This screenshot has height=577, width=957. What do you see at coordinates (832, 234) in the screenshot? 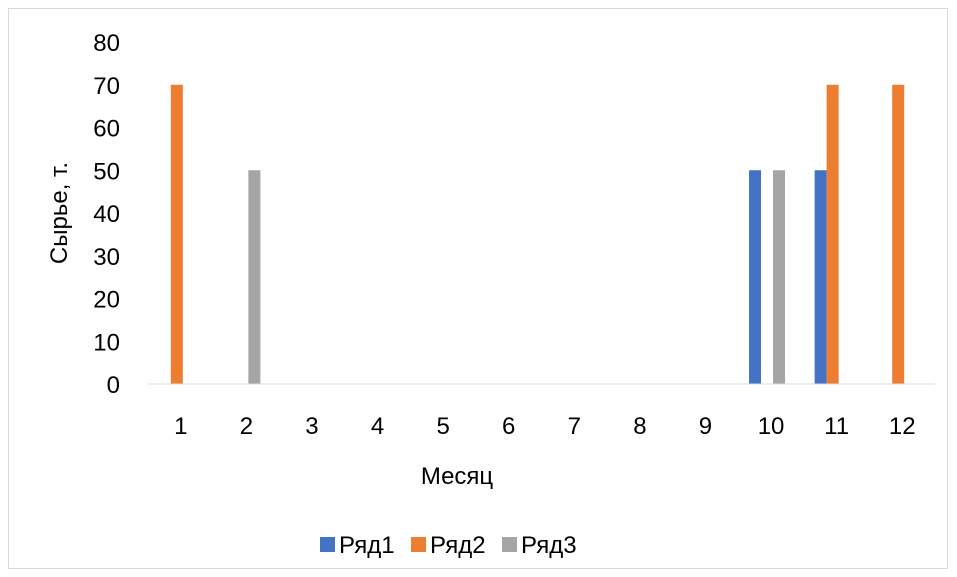
I see `bar-Ряд2-11` at bounding box center [832, 234].